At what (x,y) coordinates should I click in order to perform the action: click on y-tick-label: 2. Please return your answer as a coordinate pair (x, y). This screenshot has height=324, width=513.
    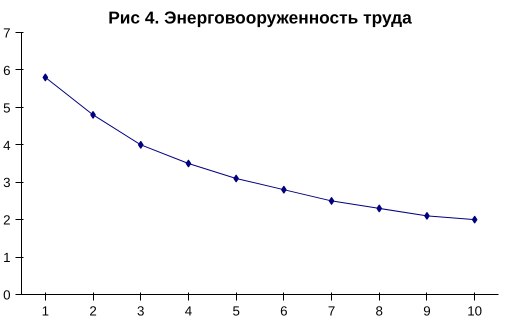
    Looking at the image, I should click on (7, 220).